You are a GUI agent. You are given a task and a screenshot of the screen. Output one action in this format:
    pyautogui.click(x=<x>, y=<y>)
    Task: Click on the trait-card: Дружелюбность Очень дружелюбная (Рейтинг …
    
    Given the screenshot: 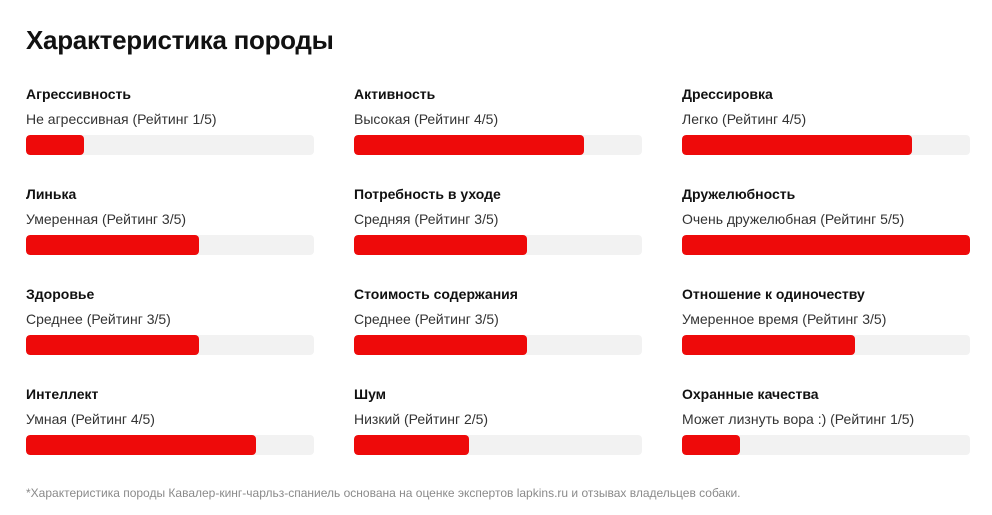 What is the action you would take?
    pyautogui.click(x=826, y=234)
    